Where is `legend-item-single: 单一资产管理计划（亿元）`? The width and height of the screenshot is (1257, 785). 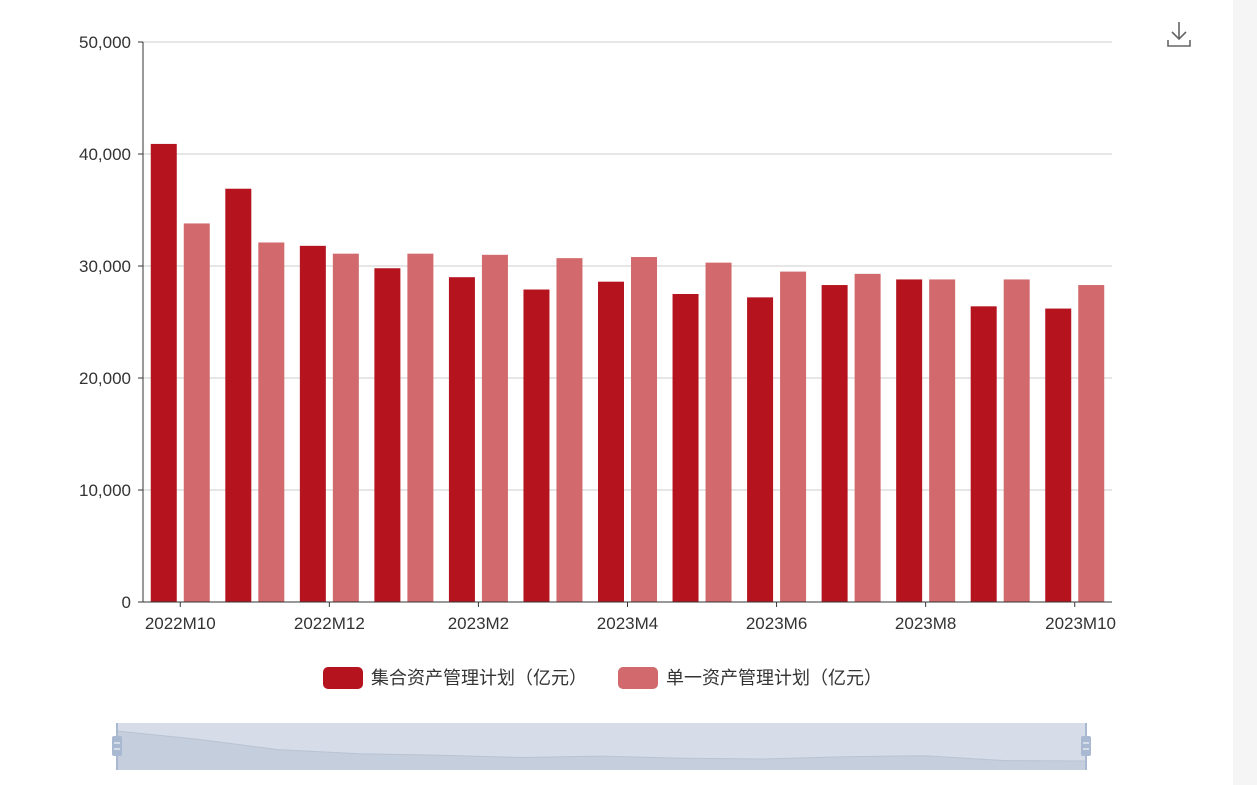 legend-item-single: 单一资产管理计划（亿元） is located at coordinates (750, 678).